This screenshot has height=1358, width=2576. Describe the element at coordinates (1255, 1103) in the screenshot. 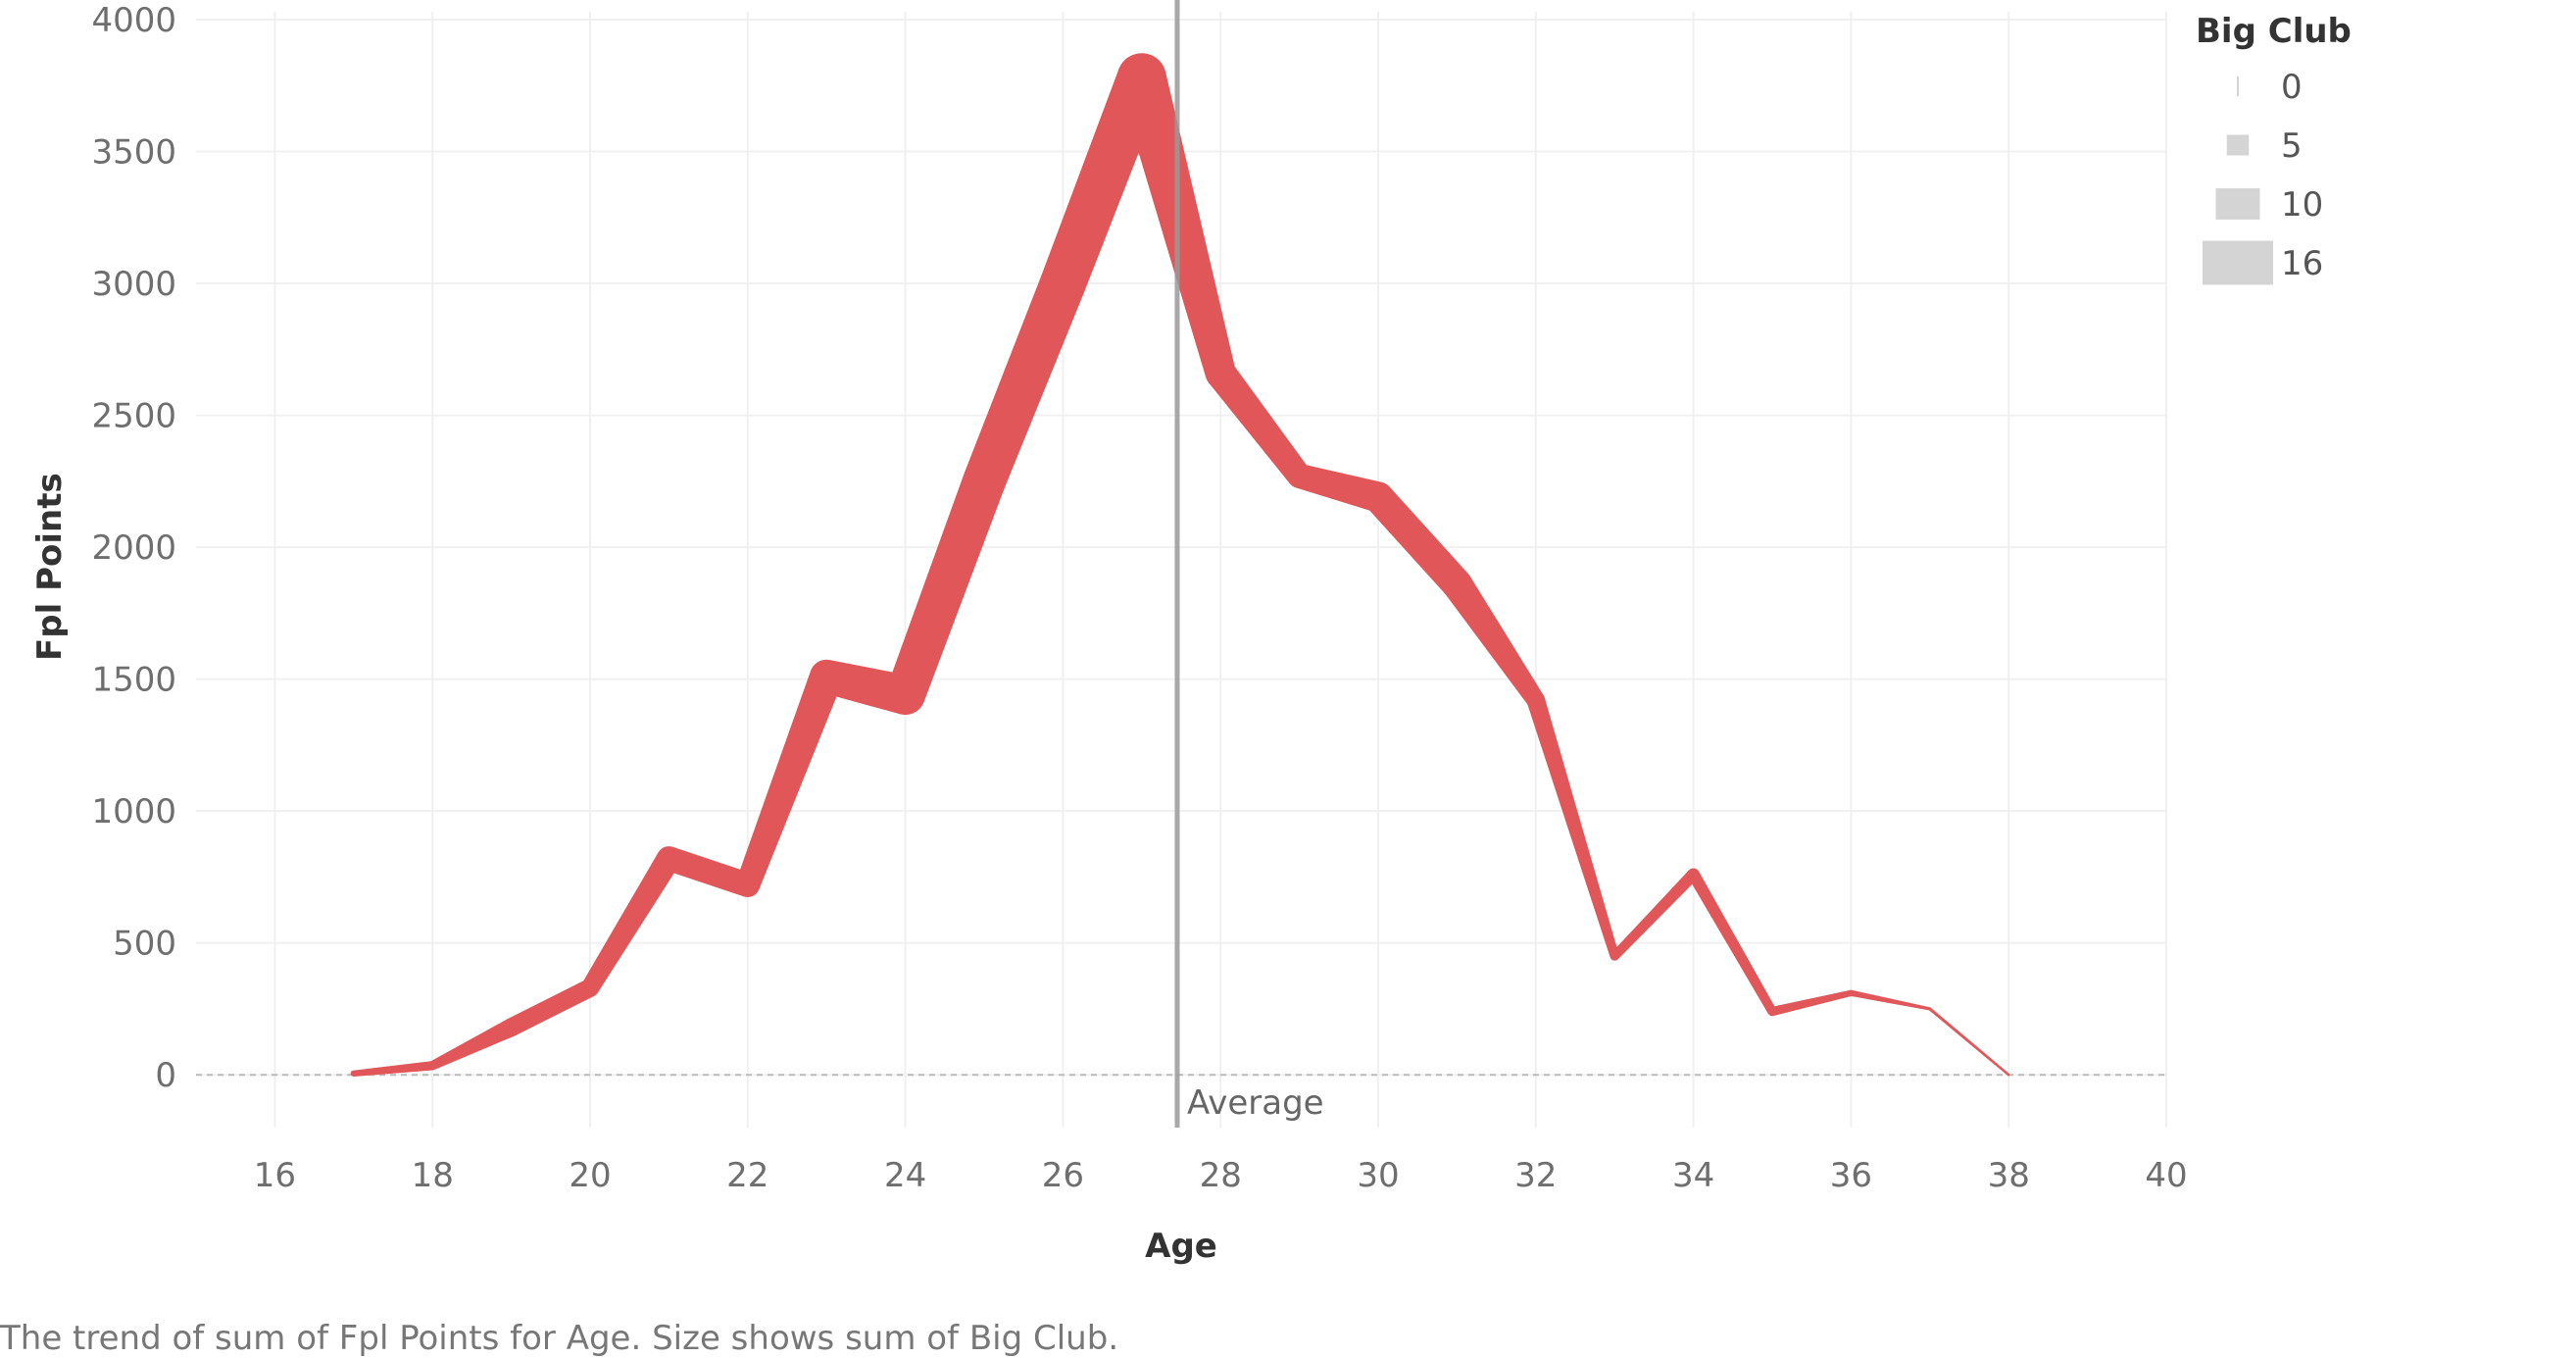

I see `average-label: Average` at that location.